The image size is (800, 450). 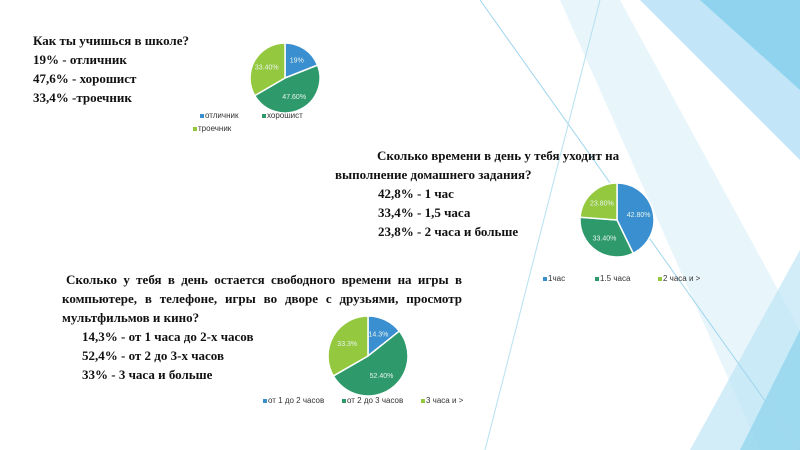 What do you see at coordinates (378, 334) in the screenshot?
I see `slice-label: 14.3%` at bounding box center [378, 334].